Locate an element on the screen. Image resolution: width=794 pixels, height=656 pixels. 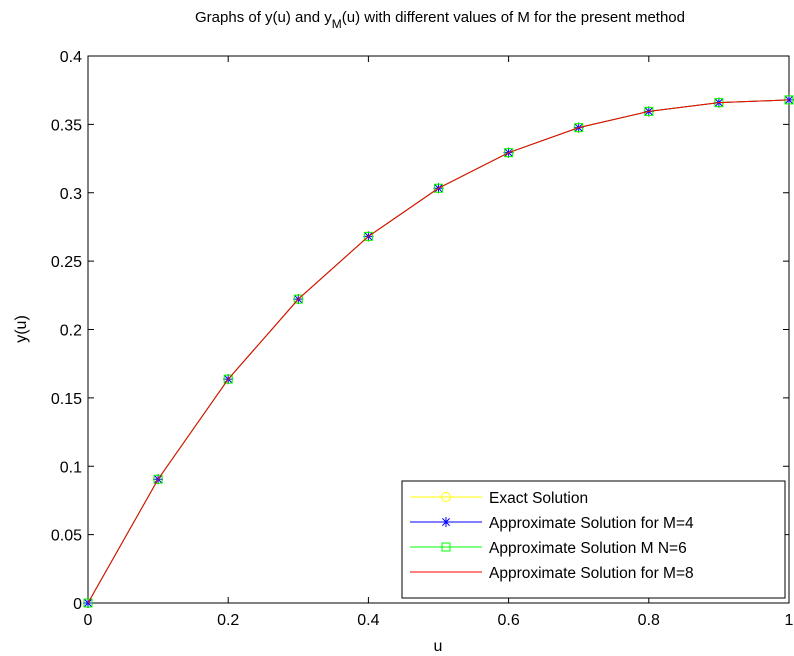
x-tick-label: 0.2 is located at coordinates (228, 620).